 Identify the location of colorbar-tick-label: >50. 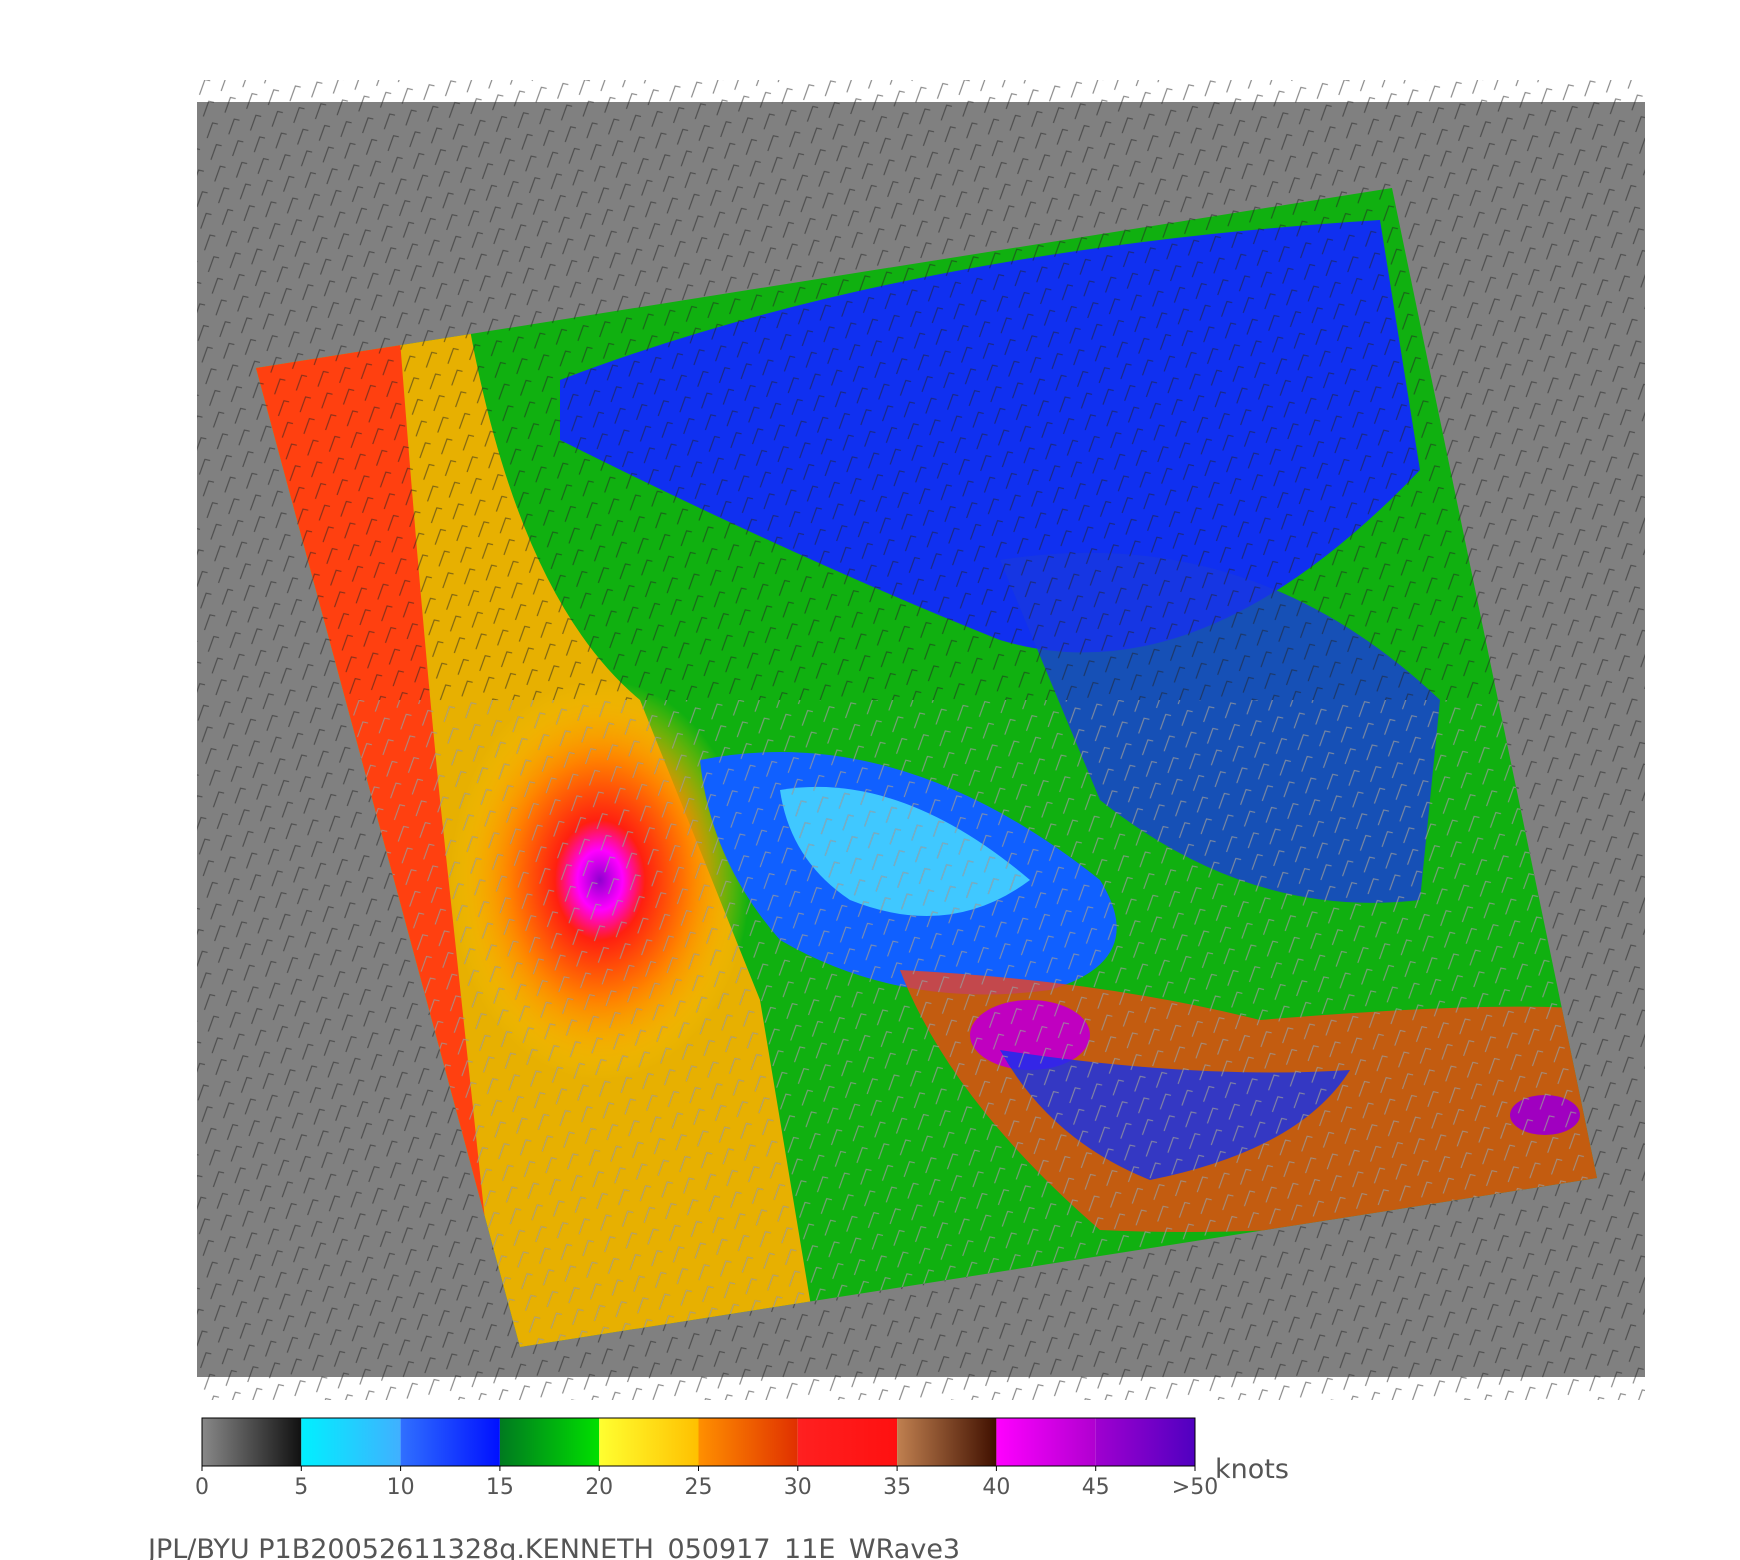
(1195, 1487).